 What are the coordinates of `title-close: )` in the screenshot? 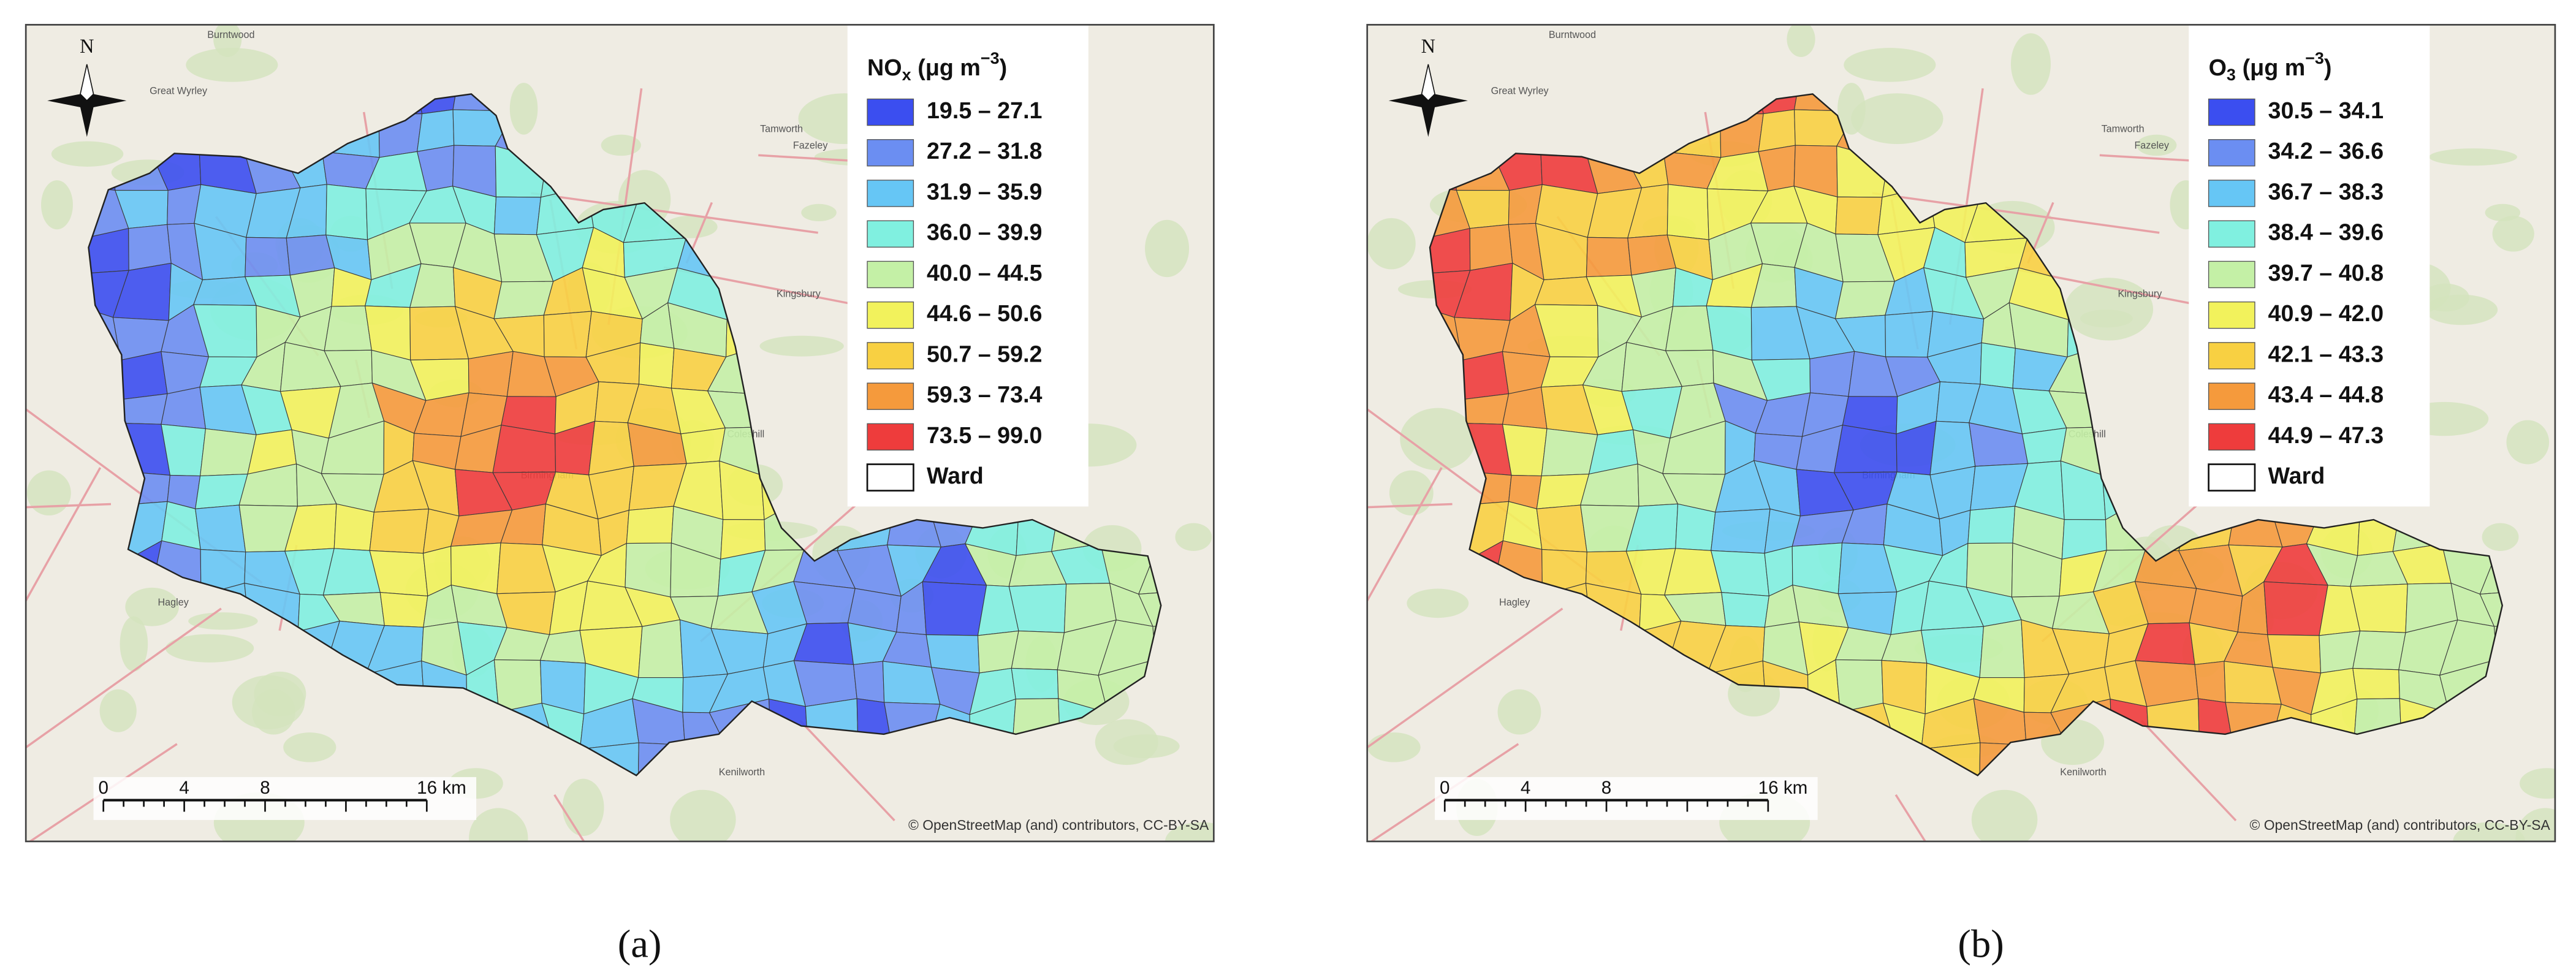 It's located at (2328, 67).